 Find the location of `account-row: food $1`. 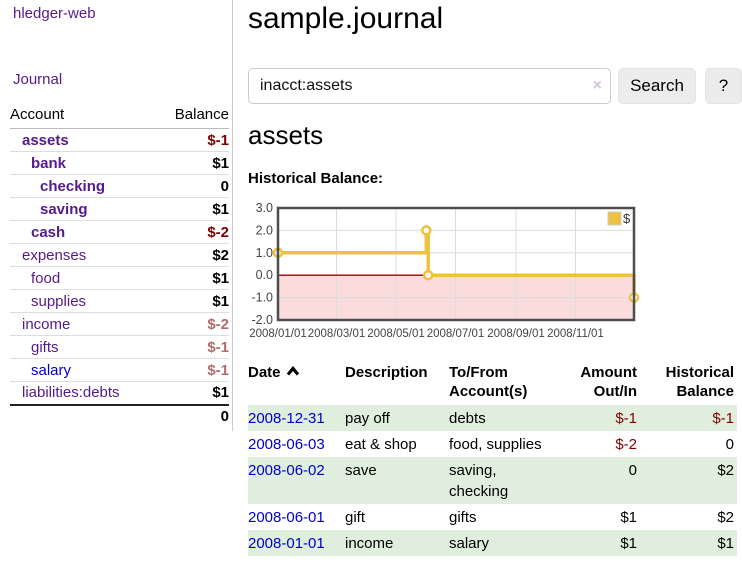

account-row: food $1 is located at coordinates (119, 278).